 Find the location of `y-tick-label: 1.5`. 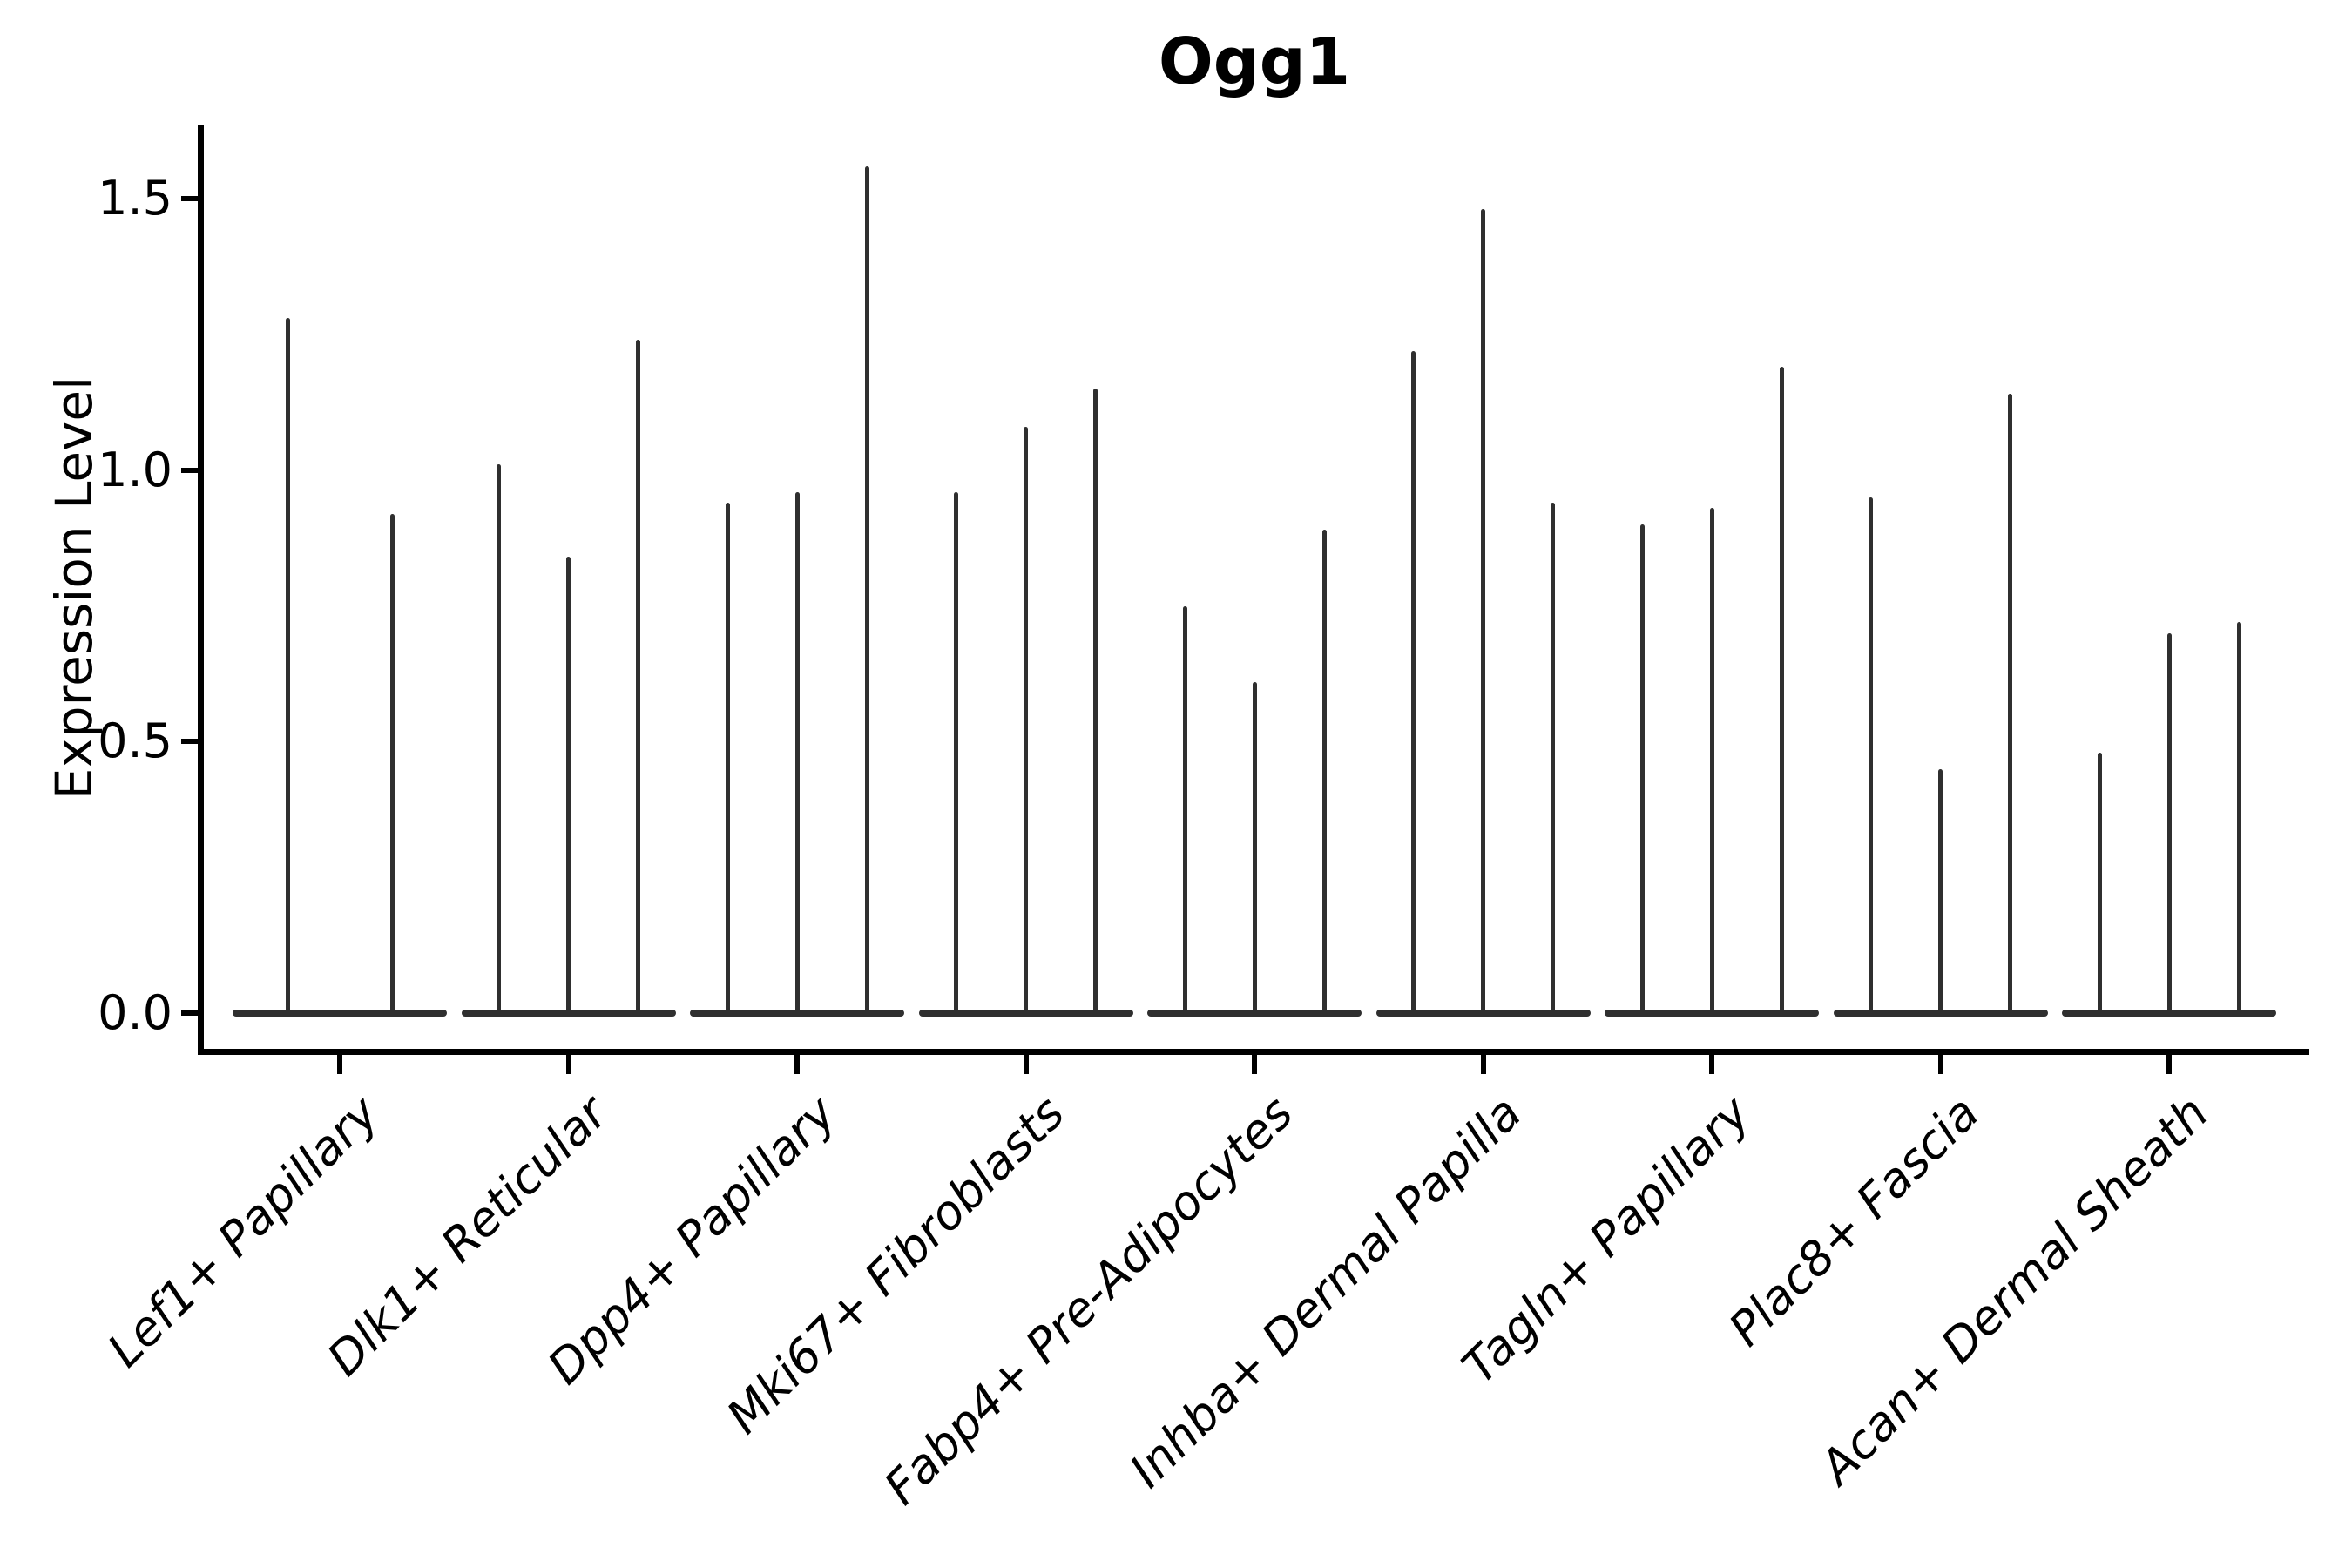

y-tick-label: 1.5 is located at coordinates (135, 198).